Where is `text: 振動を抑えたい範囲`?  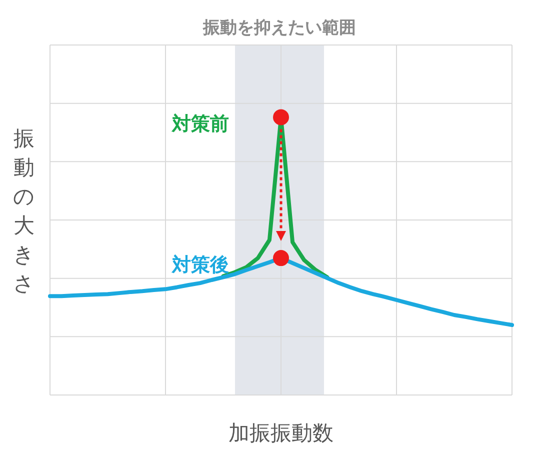
text: 振動を抑えたい範囲 is located at coordinates (279, 28).